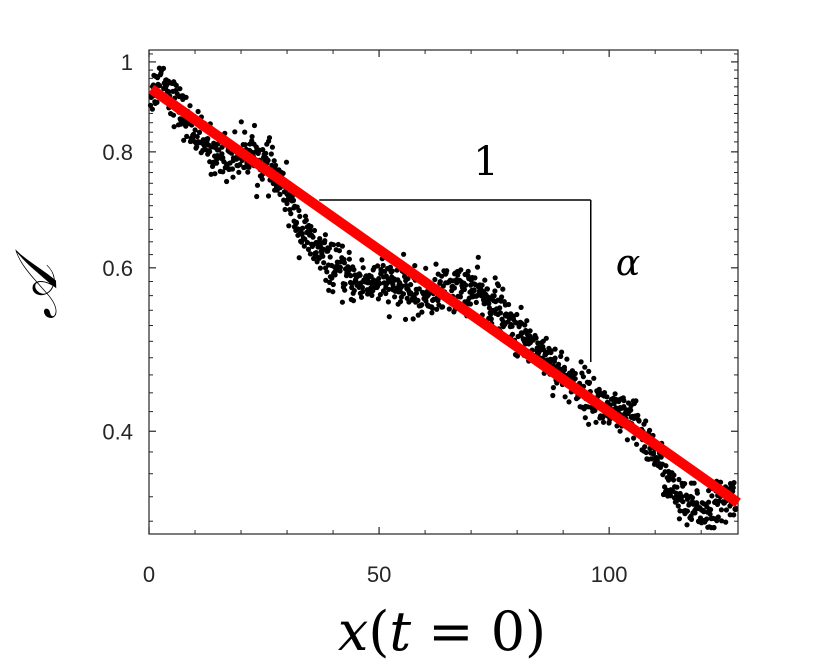 The height and width of the screenshot is (672, 814). I want to click on x-axis-label-inner-var: t, so click(400, 631).